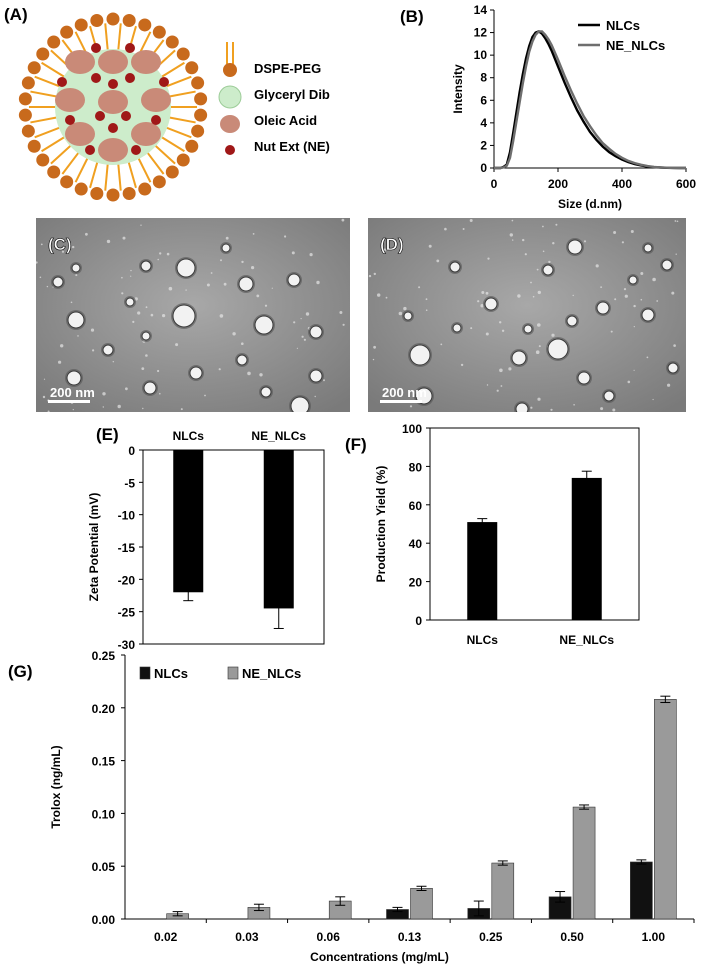  I want to click on x-tick-label: 0.25, so click(491, 937).